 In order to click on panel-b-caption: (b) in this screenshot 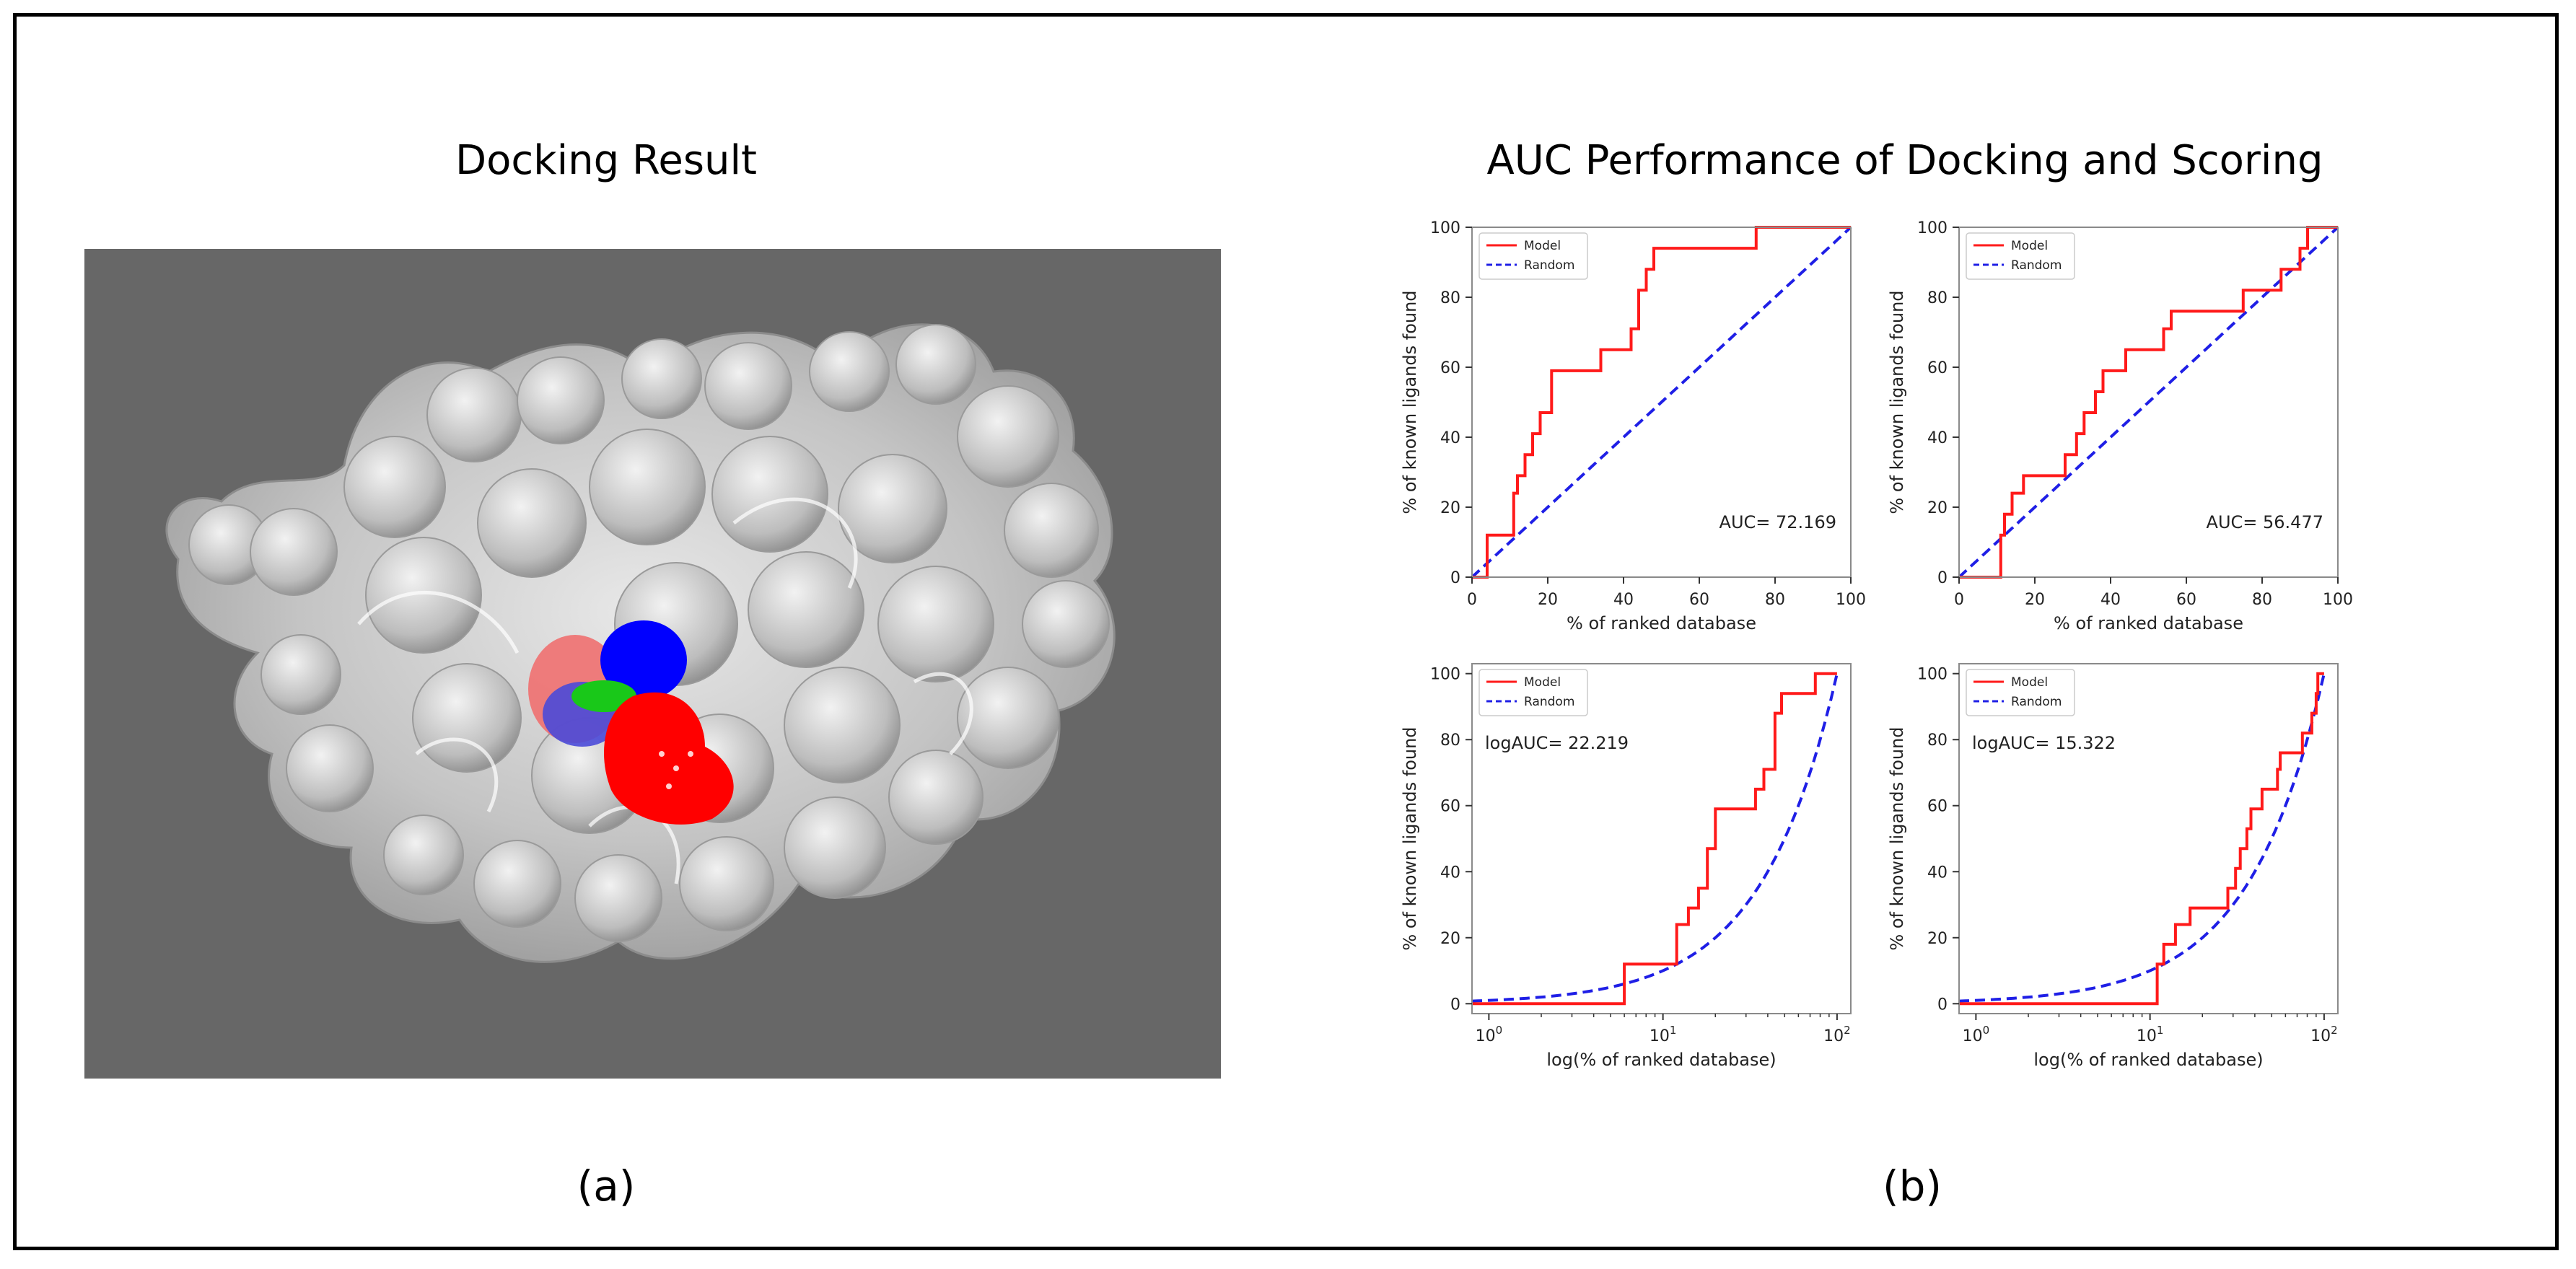, I will do `click(1912, 1186)`.